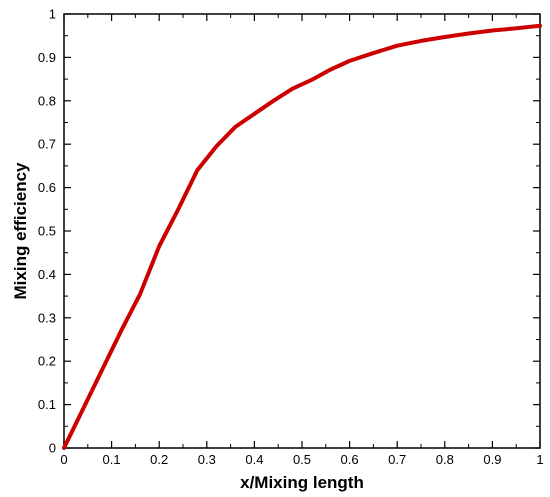  I want to click on y-tick-label: 0.2, so click(47, 361).